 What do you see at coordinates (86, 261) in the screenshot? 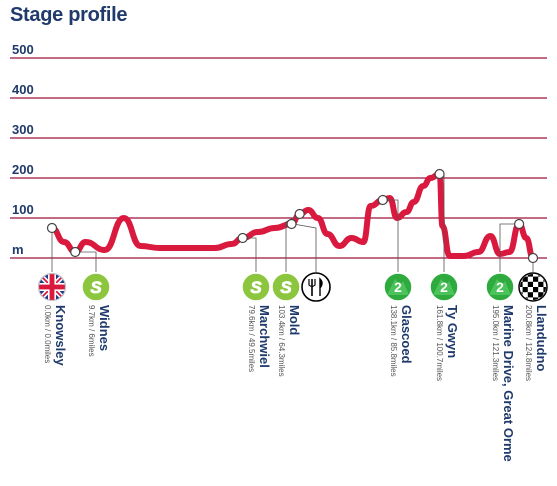
I see `connector-widnes` at bounding box center [86, 261].